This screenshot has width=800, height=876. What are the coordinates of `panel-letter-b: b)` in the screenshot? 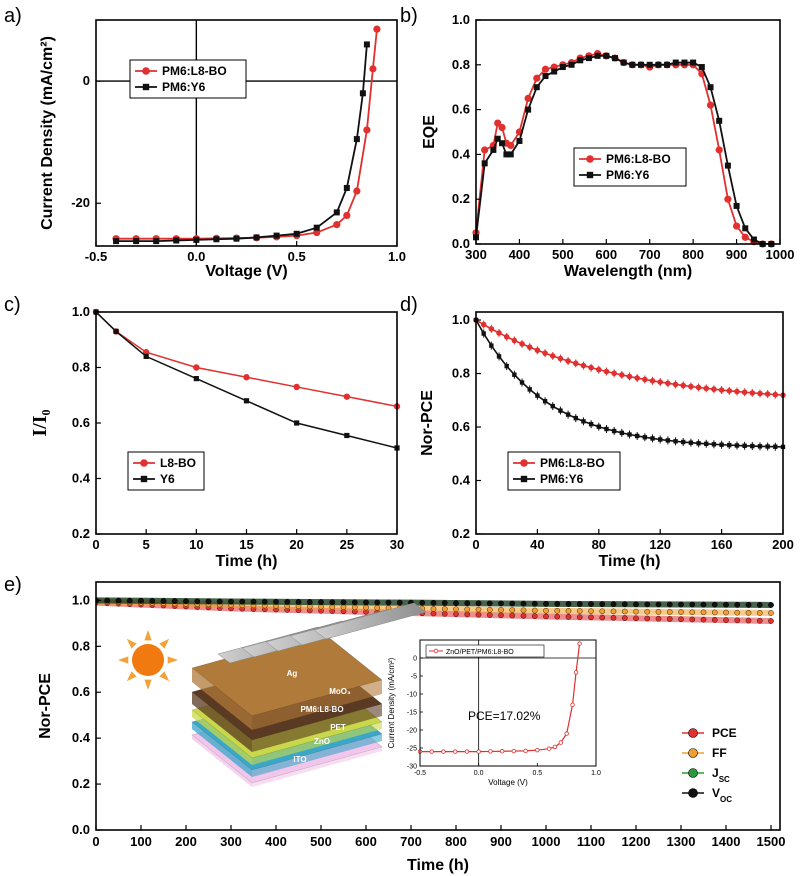 It's located at (409, 16).